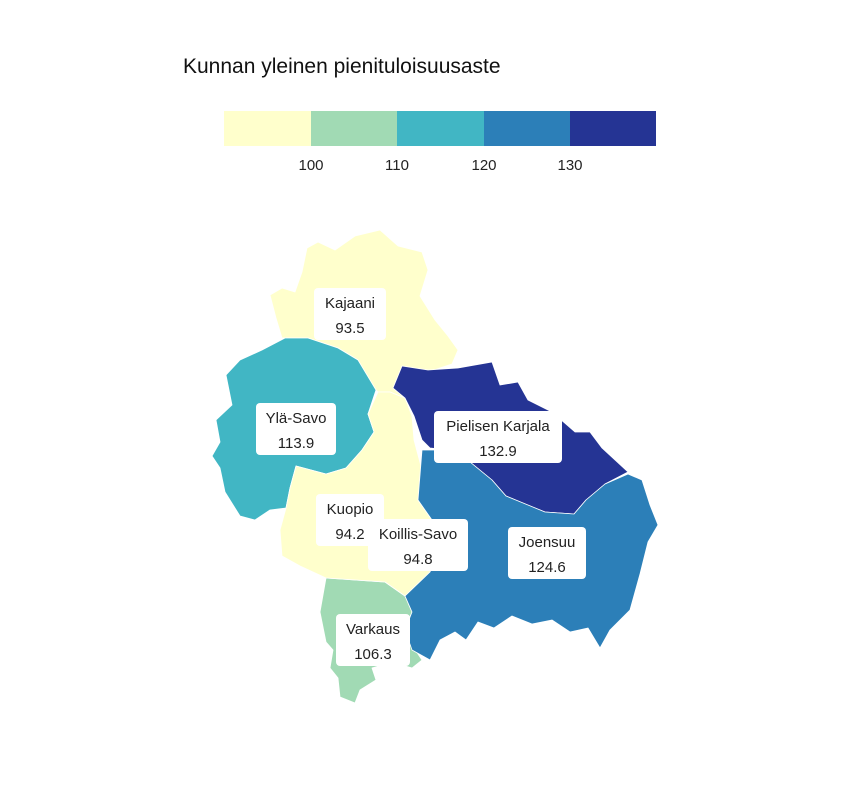 Image resolution: width=864 pixels, height=792 pixels. Describe the element at coordinates (547, 542) in the screenshot. I see `region-name: Joensuu` at that location.